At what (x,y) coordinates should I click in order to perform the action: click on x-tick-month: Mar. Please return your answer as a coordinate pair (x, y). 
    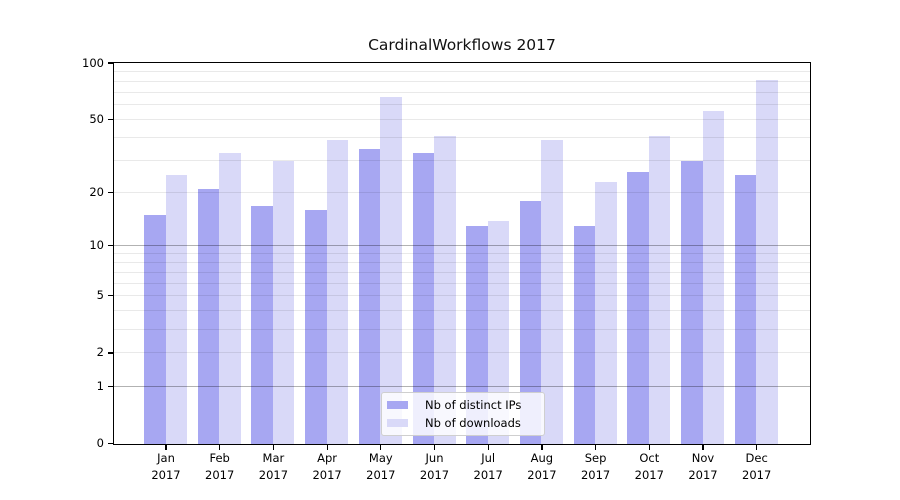
    Looking at the image, I should click on (273, 458).